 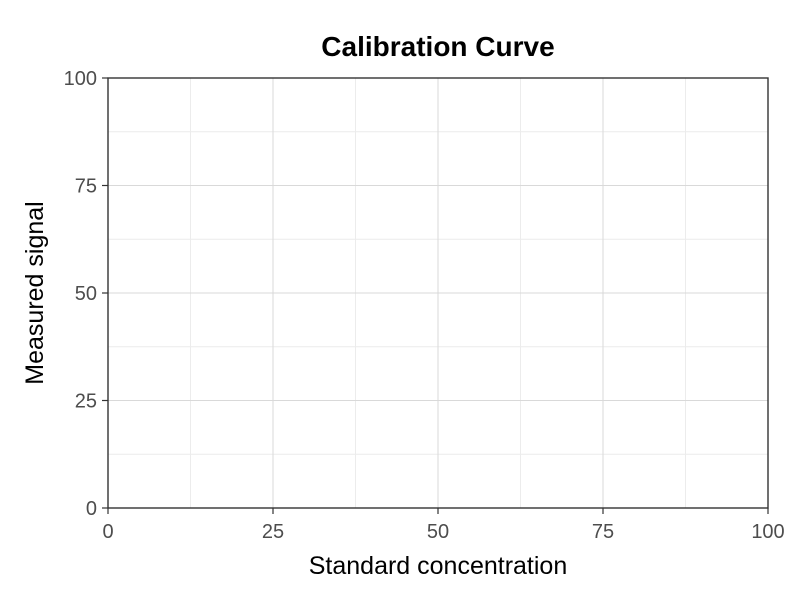 What do you see at coordinates (767, 532) in the screenshot?
I see `x-tick-label: 100` at bounding box center [767, 532].